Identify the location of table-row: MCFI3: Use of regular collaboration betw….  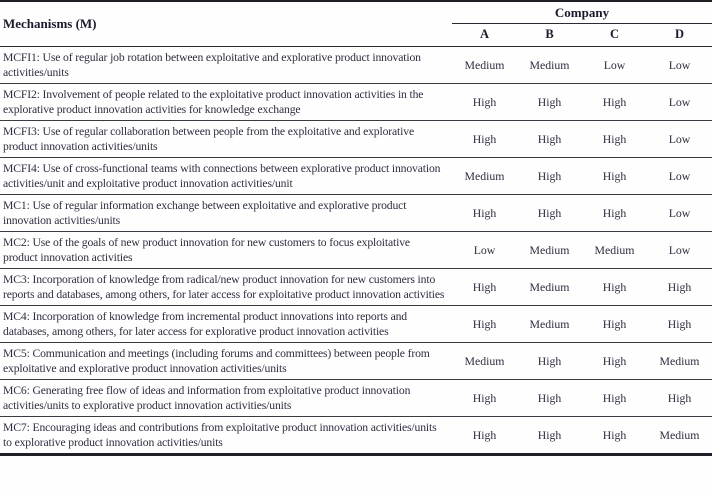
(356, 139).